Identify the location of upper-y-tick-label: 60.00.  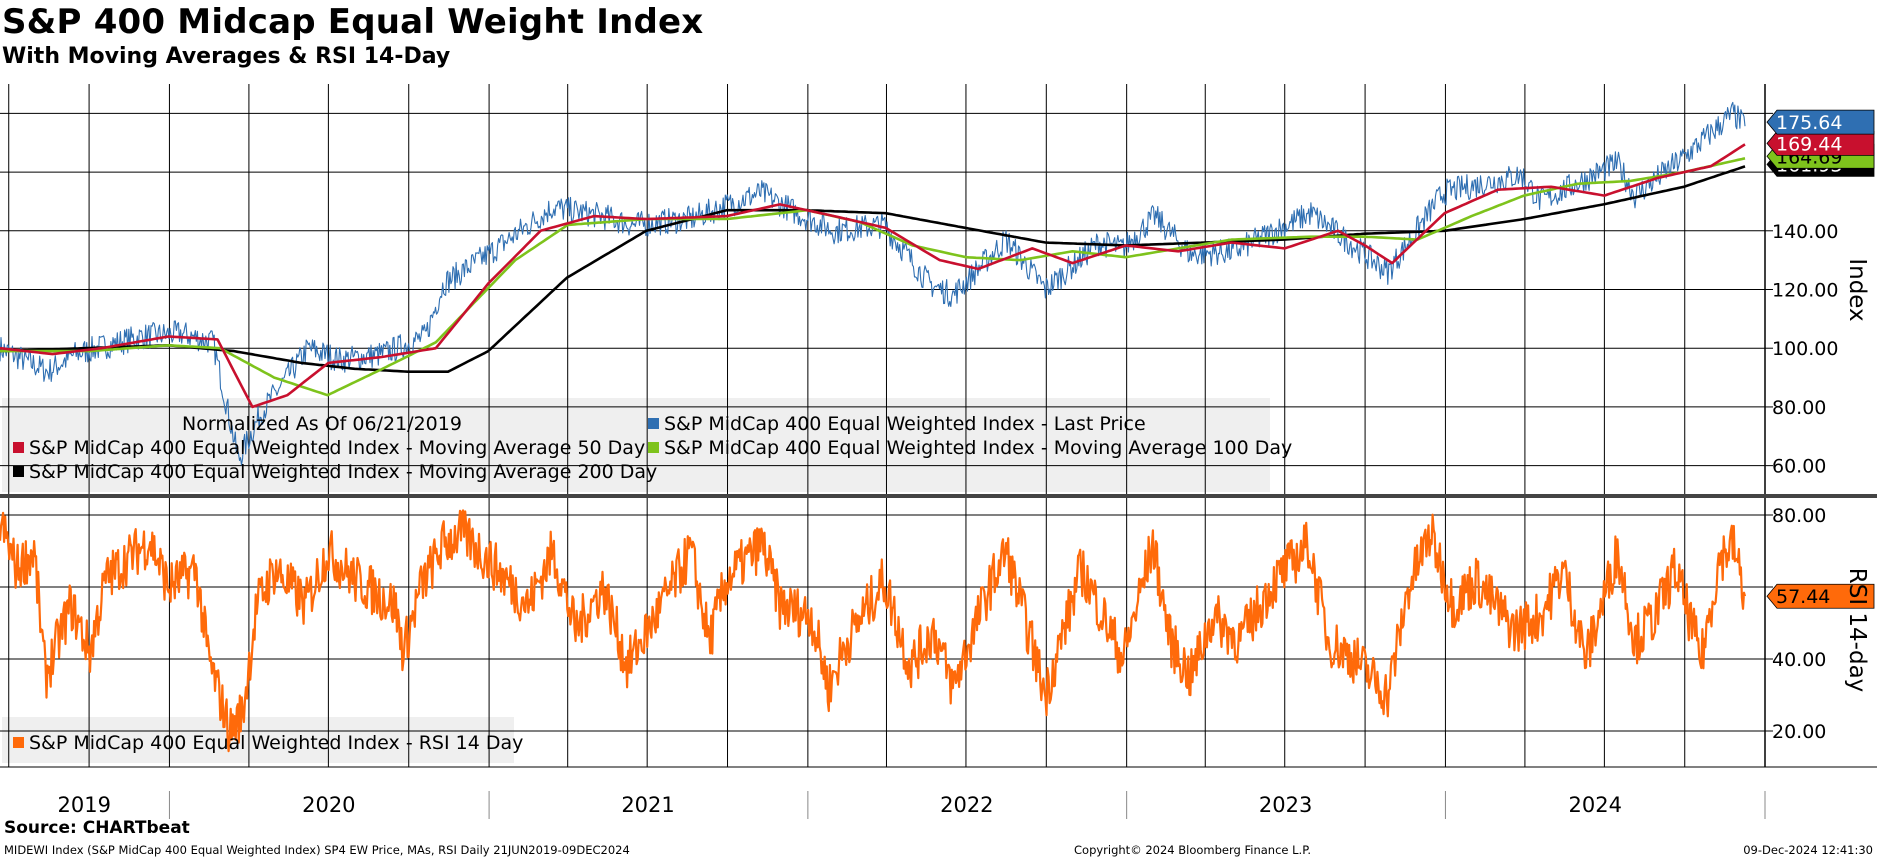
(1799, 467).